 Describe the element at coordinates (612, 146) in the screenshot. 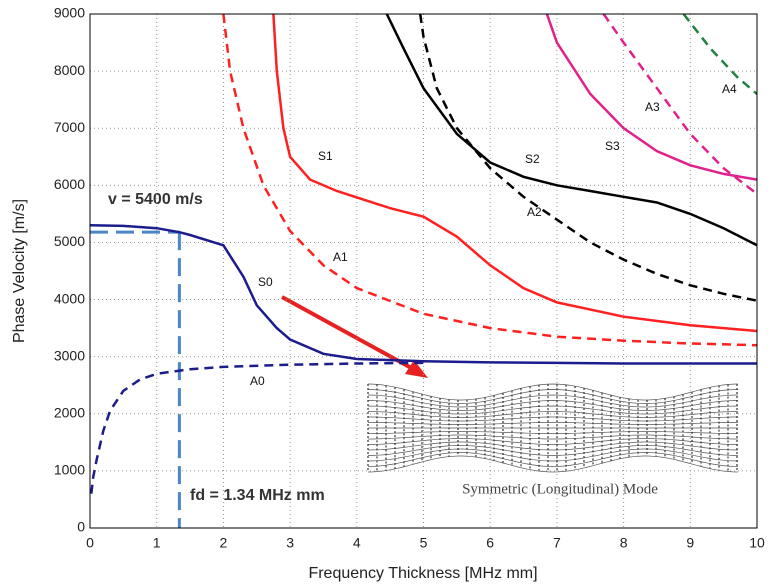

I see `curve-label: S3` at that location.